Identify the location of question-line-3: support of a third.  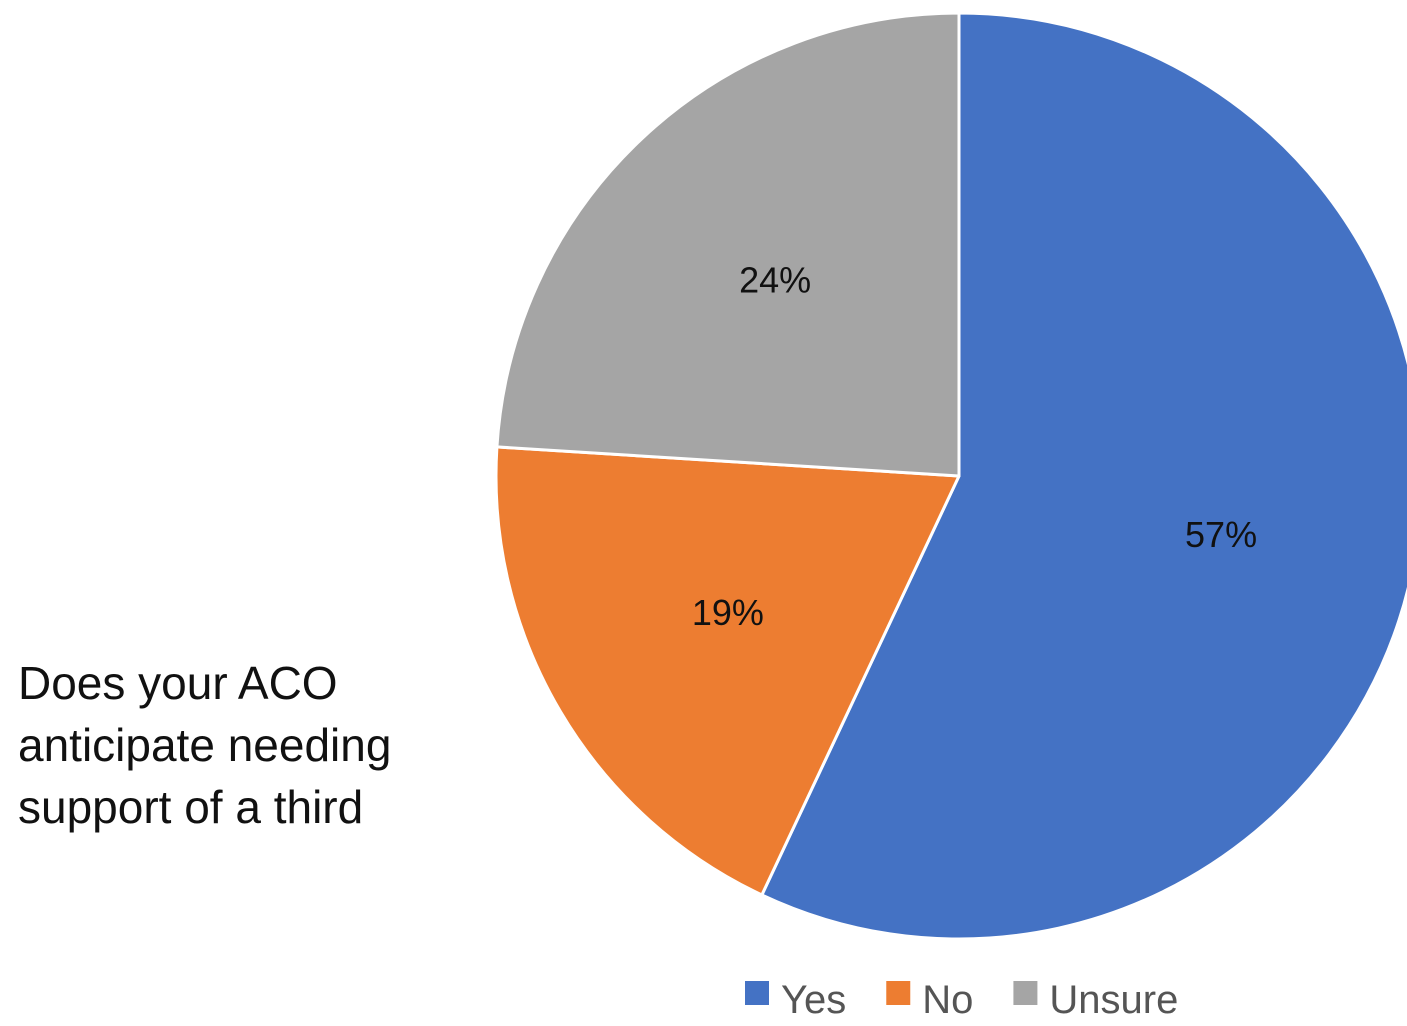
(191, 807).